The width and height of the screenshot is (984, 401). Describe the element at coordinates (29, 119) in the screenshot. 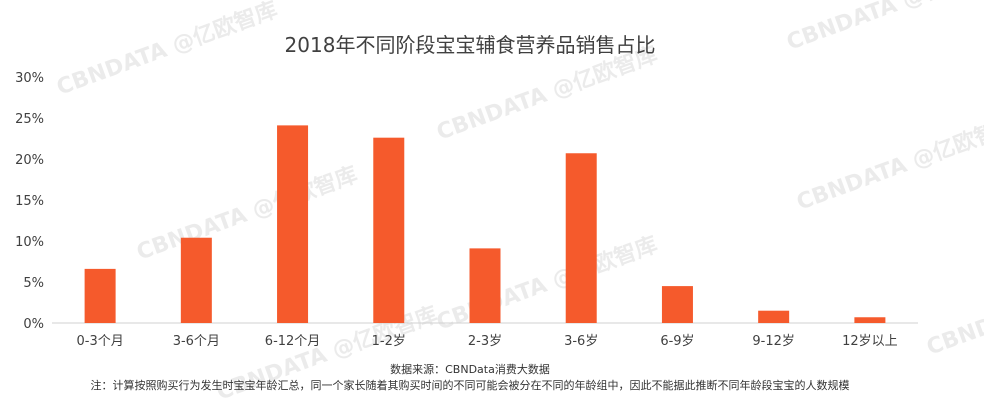

I see `y-tick-label: 25%` at that location.